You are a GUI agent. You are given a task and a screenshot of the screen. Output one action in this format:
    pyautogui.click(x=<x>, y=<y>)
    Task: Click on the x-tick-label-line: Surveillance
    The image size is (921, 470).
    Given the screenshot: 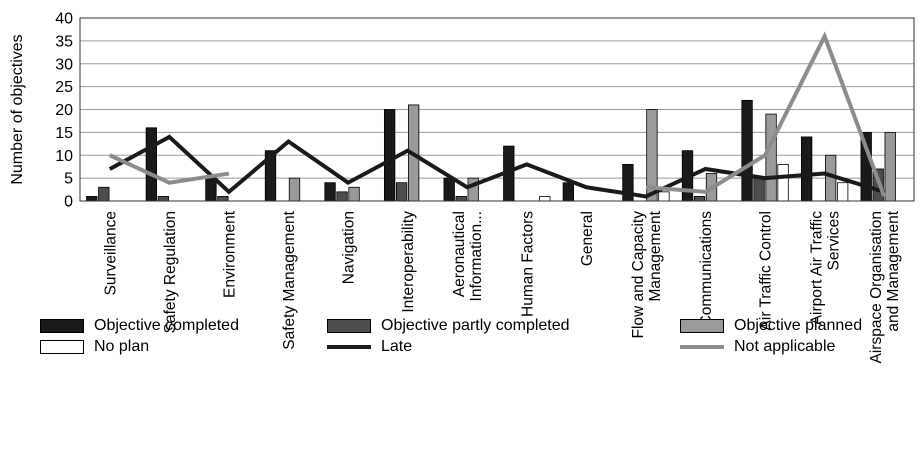 What is the action you would take?
    pyautogui.click(x=110, y=253)
    